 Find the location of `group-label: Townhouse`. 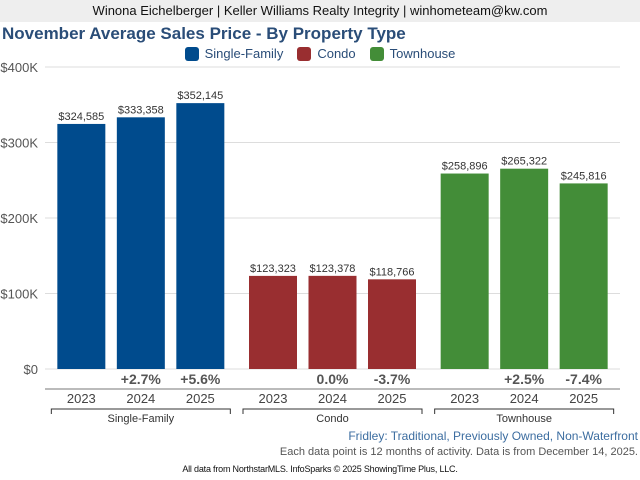

group-label: Townhouse is located at coordinates (524, 419).